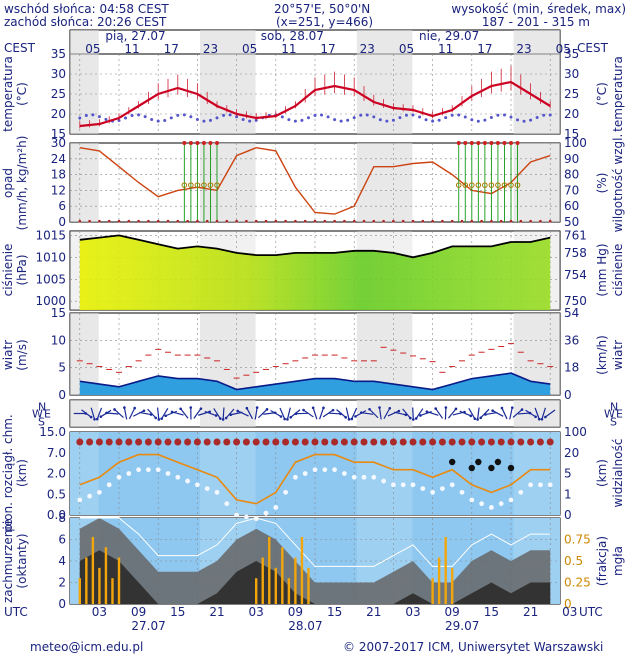 The height and width of the screenshot is (660, 630). What do you see at coordinates (423, 488) in the screenshot?
I see `cloud-base-dot-52.5` at bounding box center [423, 488].